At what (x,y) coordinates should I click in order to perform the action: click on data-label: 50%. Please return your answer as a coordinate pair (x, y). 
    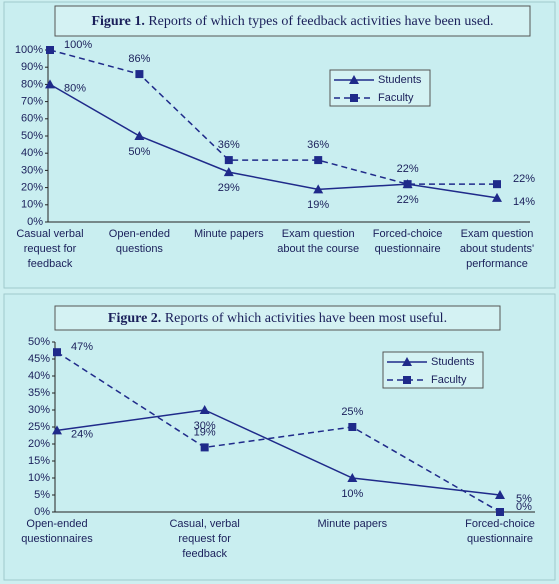
    Looking at the image, I should click on (139, 152).